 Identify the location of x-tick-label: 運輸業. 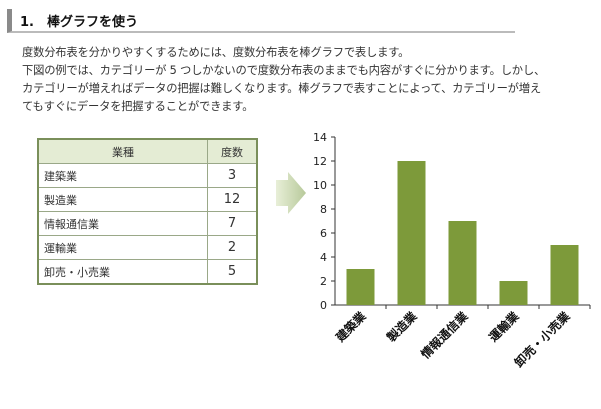
(504, 326).